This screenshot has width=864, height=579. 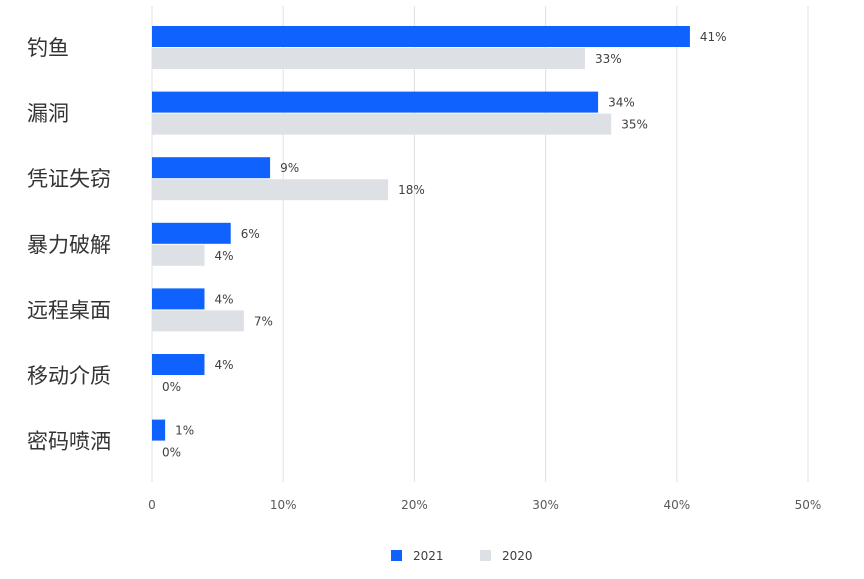 I want to click on data-label: 1%, so click(x=184, y=431).